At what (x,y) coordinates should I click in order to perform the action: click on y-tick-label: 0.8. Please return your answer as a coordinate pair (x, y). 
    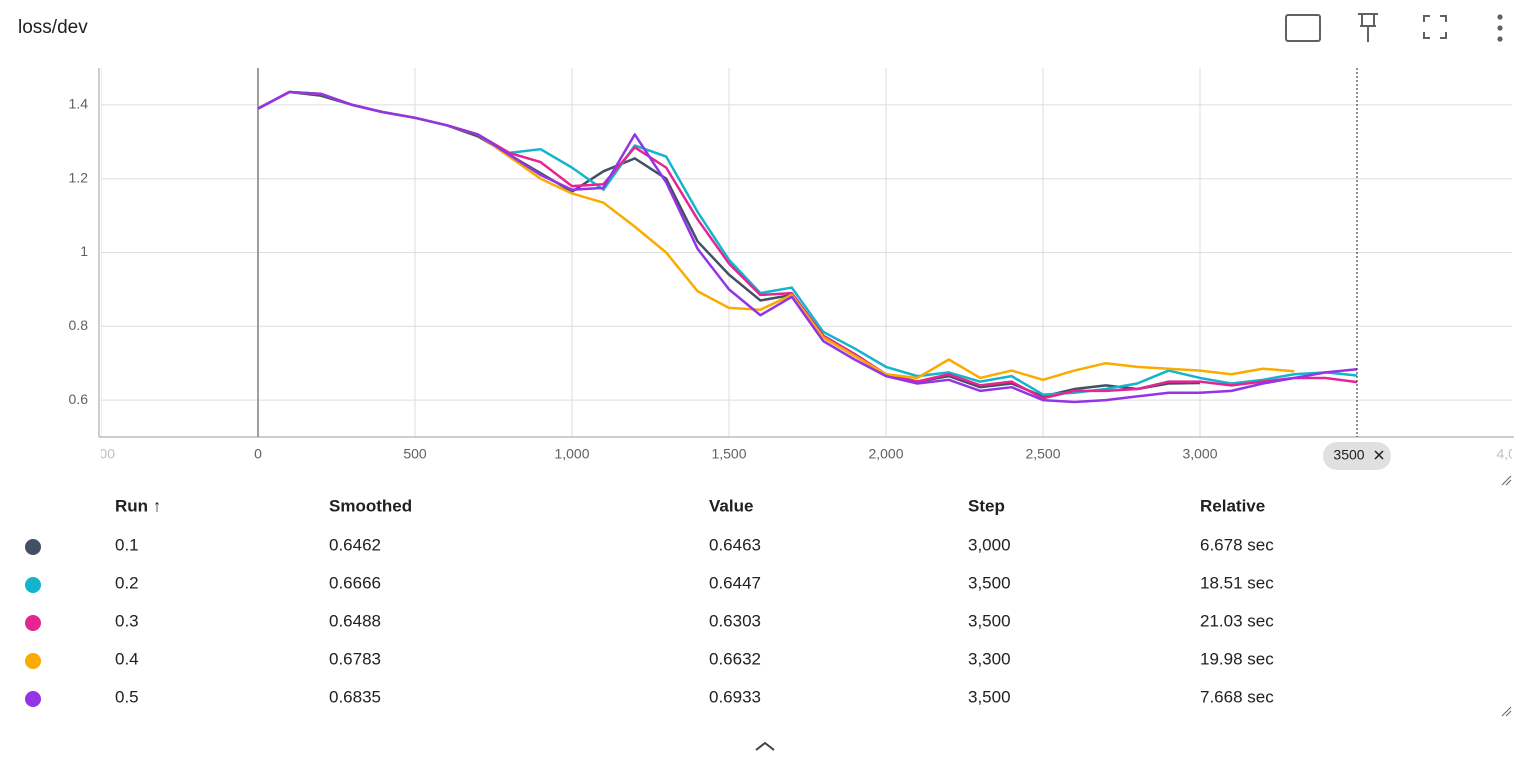
    Looking at the image, I should click on (79, 325).